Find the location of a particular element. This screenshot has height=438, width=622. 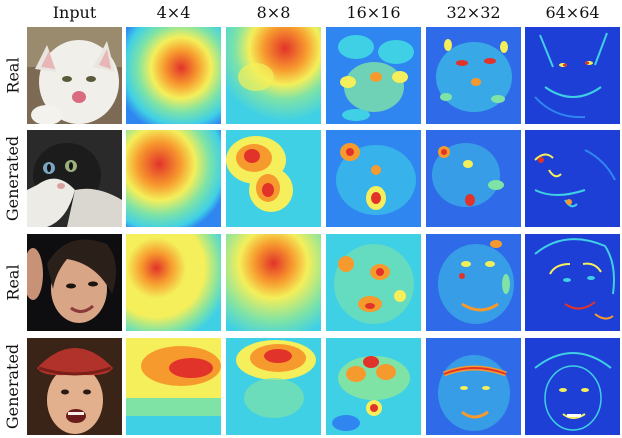

heatmap-row-4-64x64 is located at coordinates (572, 386).